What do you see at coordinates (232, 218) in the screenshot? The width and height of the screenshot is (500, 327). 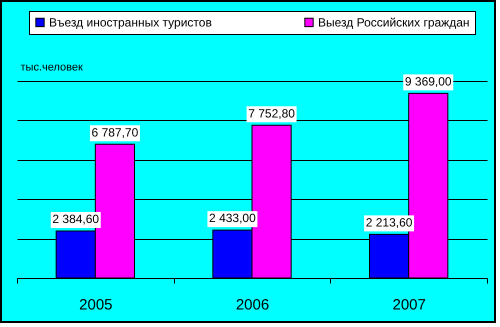 I see `data-label: 2 433,00` at bounding box center [232, 218].